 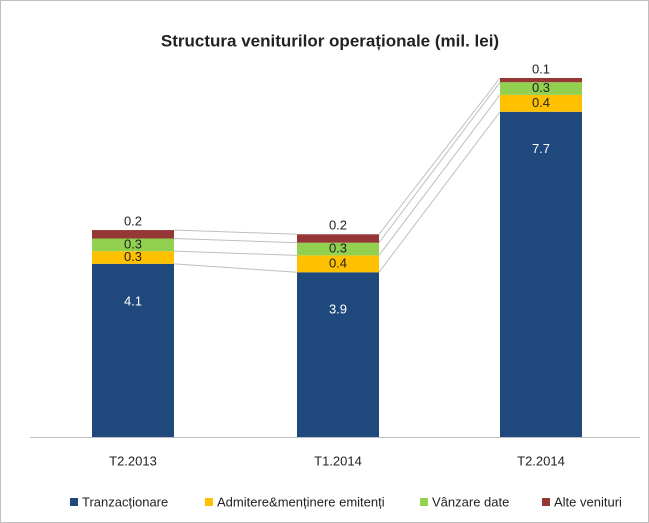 I want to click on x-tick-label: T2.2013, so click(x=133, y=460).